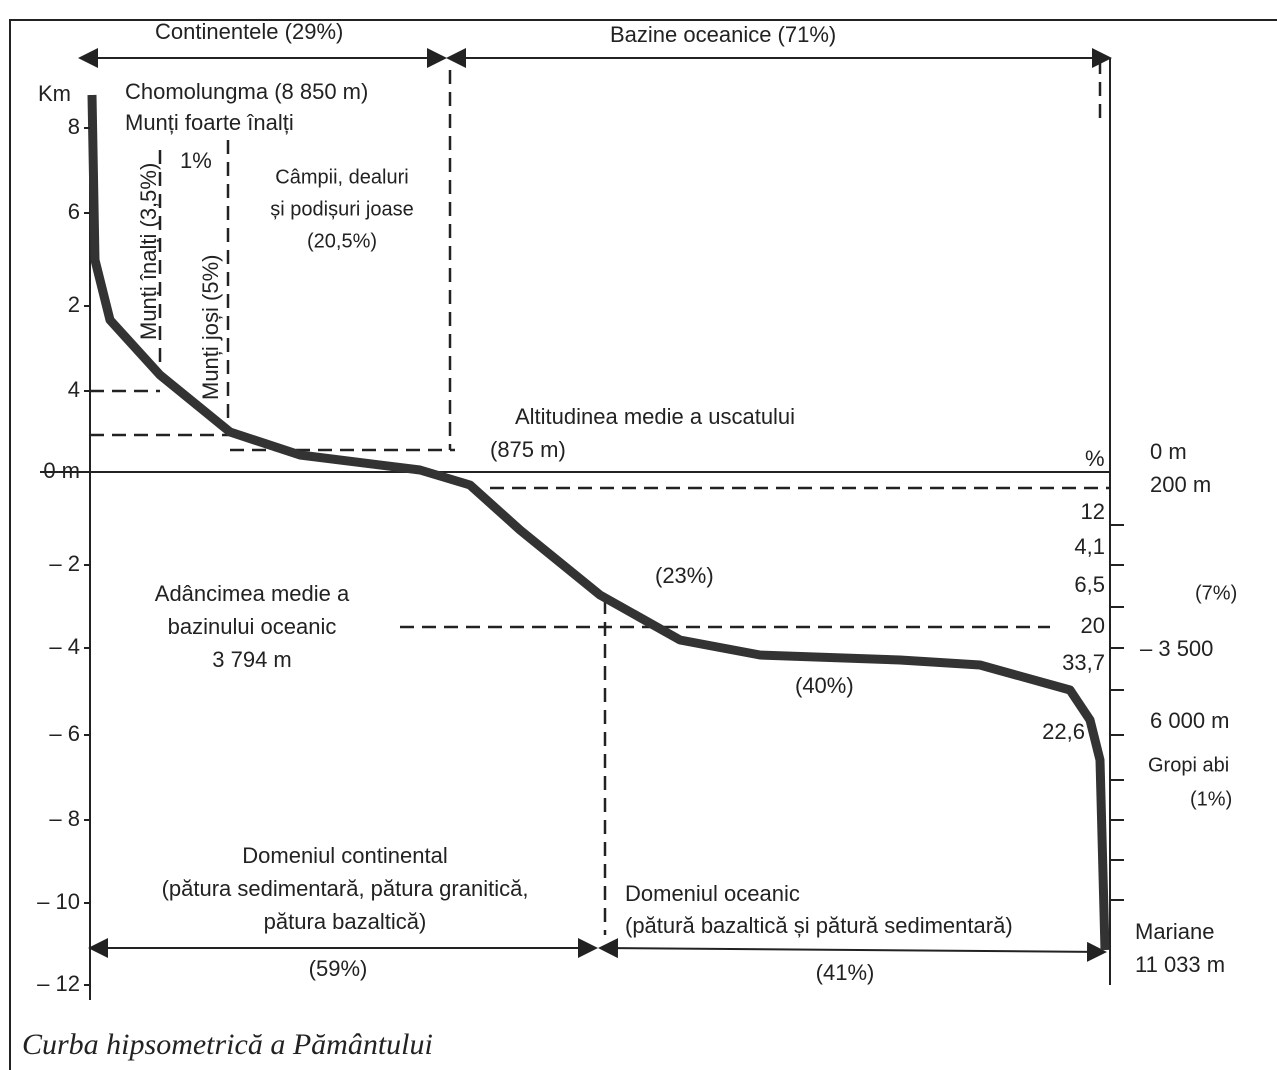 This screenshot has height=1070, width=1277. What do you see at coordinates (210, 327) in the screenshot?
I see `label: Munți joși (5%)` at bounding box center [210, 327].